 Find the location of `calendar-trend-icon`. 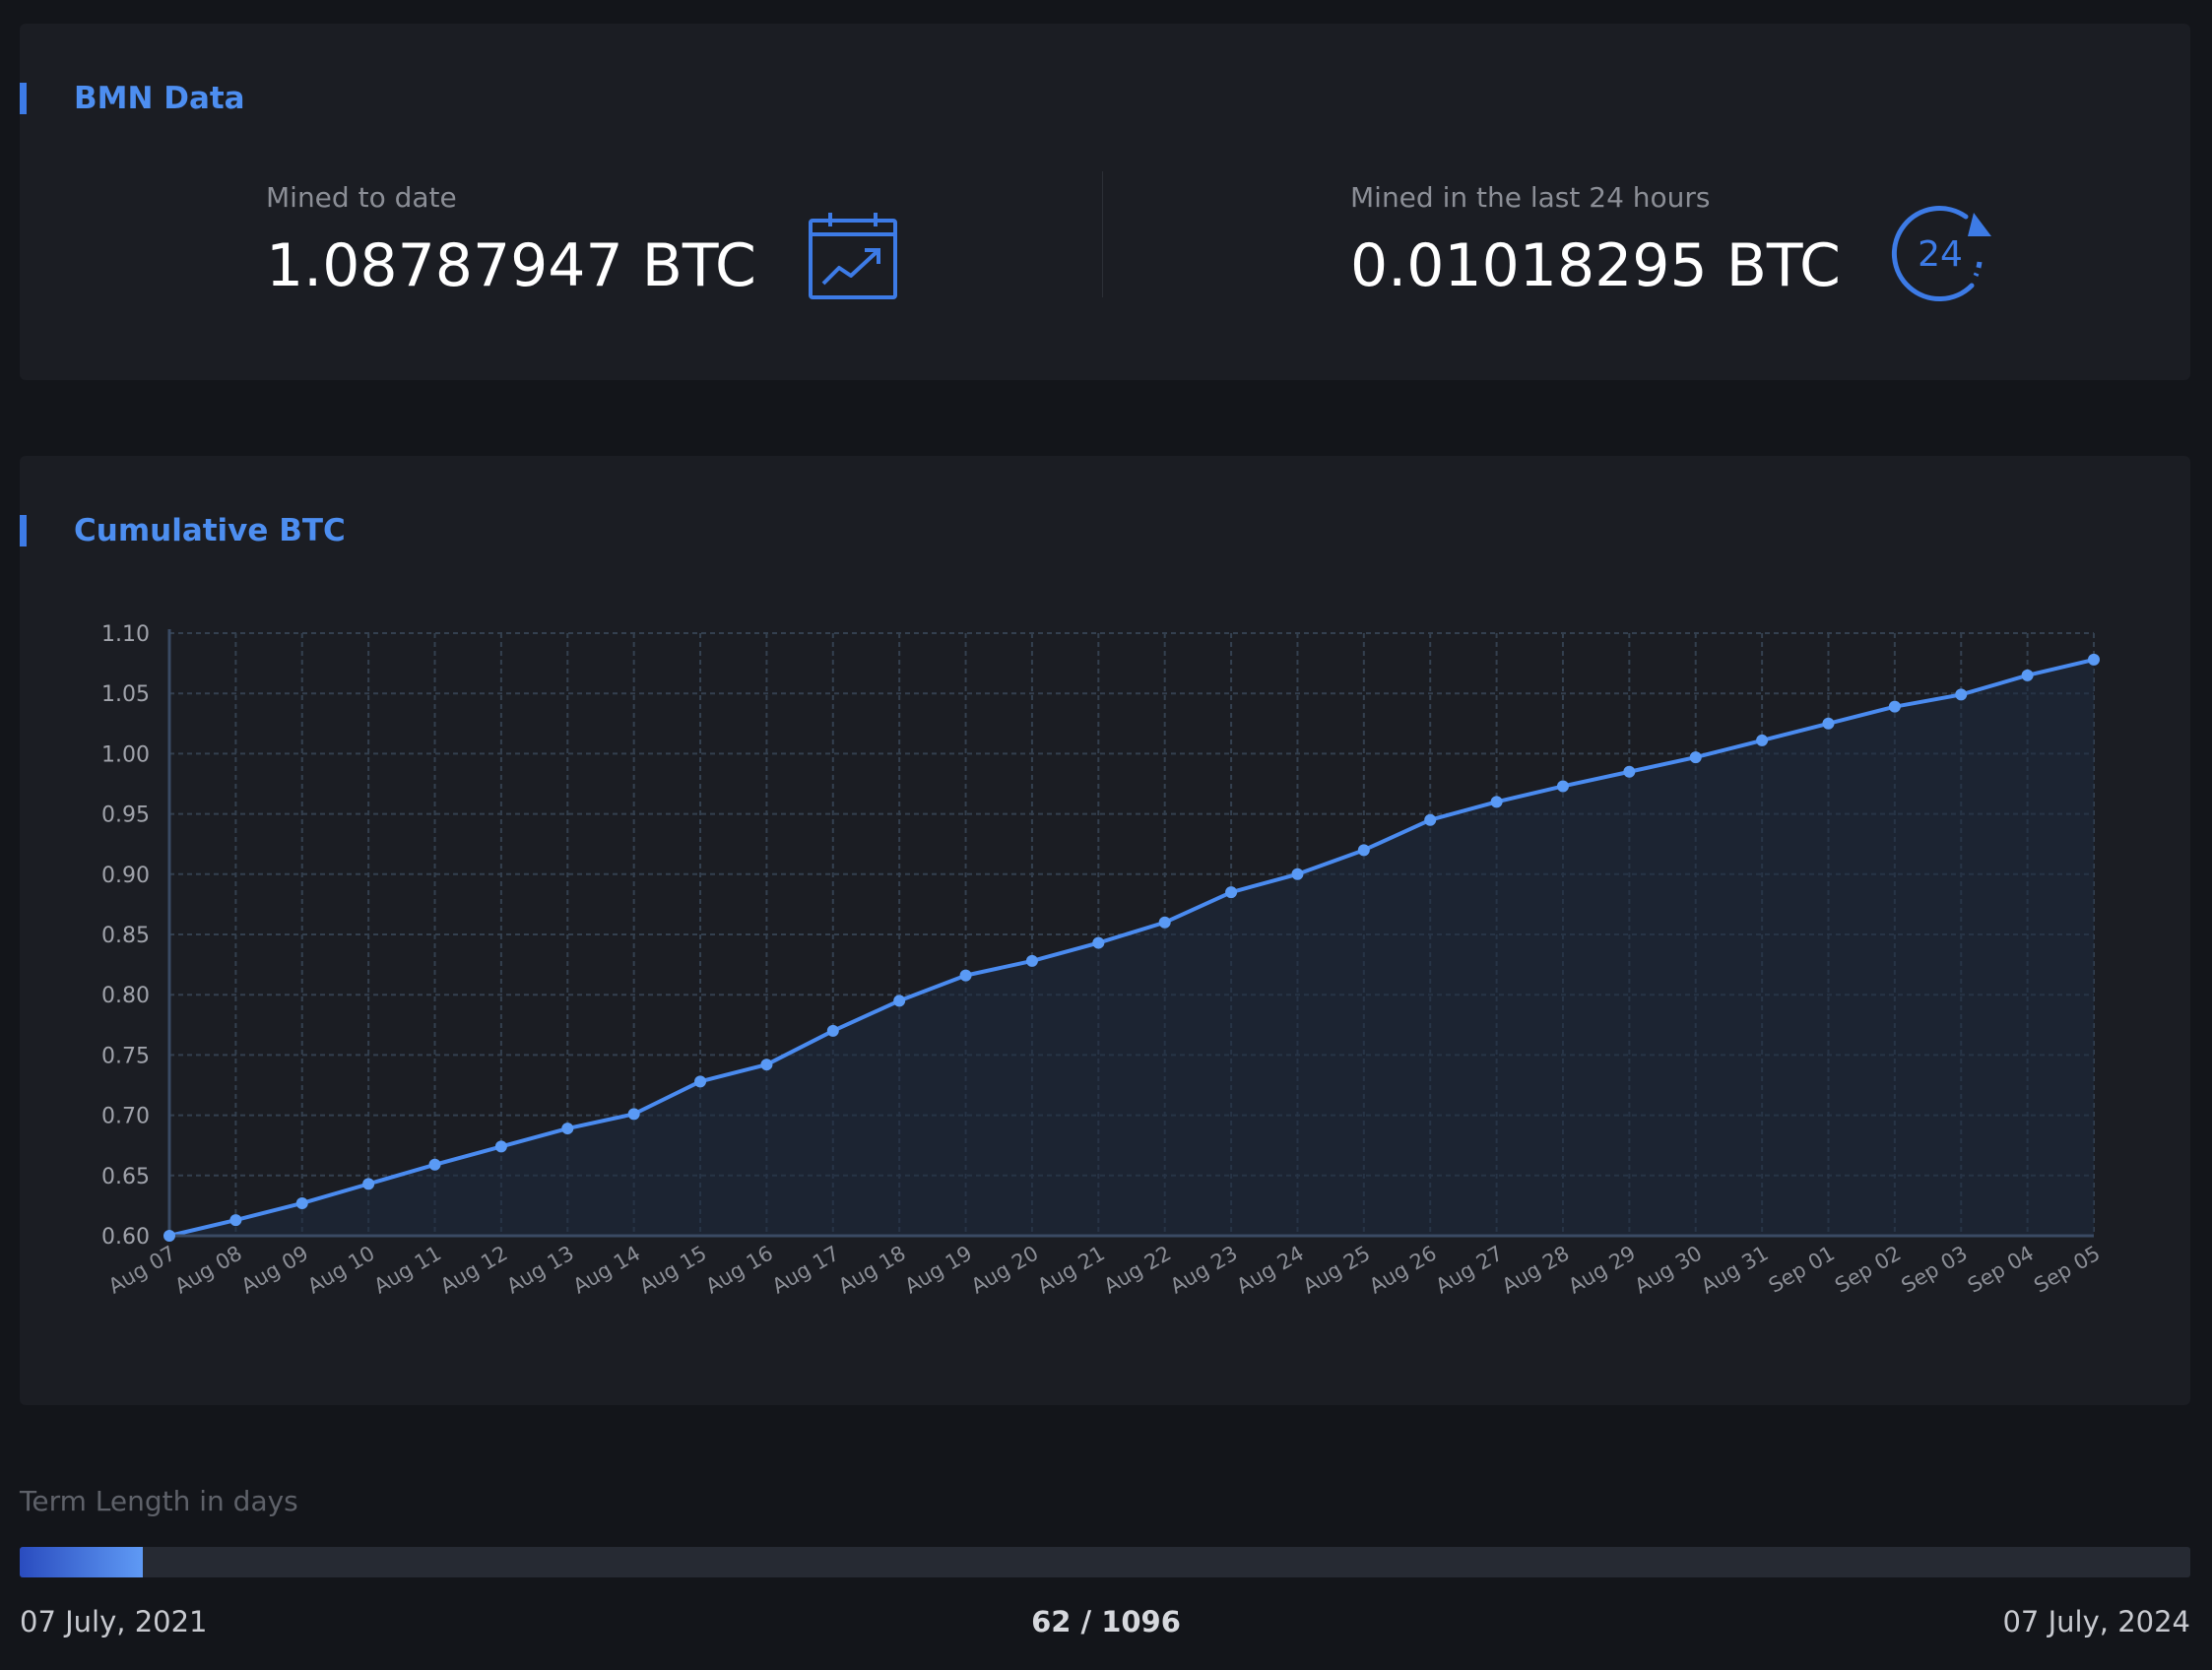

calendar-trend-icon is located at coordinates (853, 258).